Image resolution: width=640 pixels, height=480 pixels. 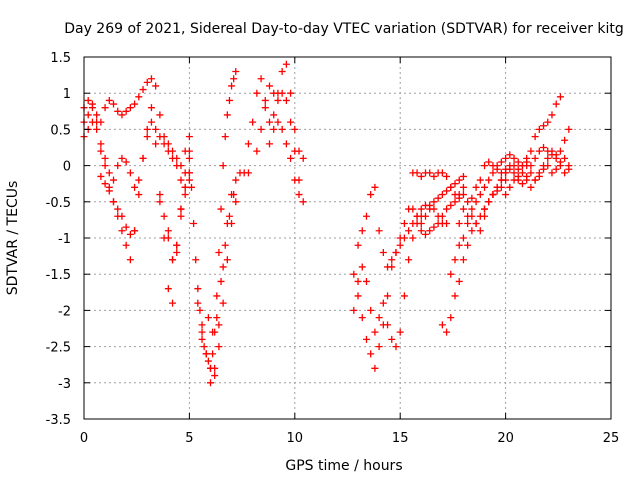 What do you see at coordinates (611, 438) in the screenshot?
I see `x-tick-label: 25` at bounding box center [611, 438].